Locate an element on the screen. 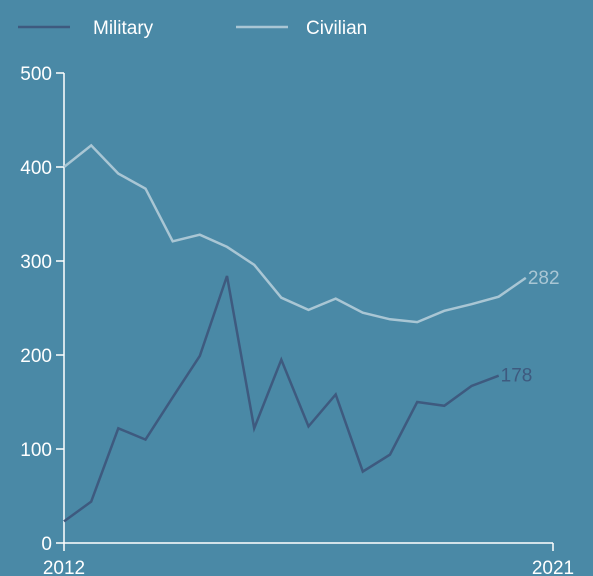  y-axis: 0 100 200 300 400 500 is located at coordinates (42, 309).